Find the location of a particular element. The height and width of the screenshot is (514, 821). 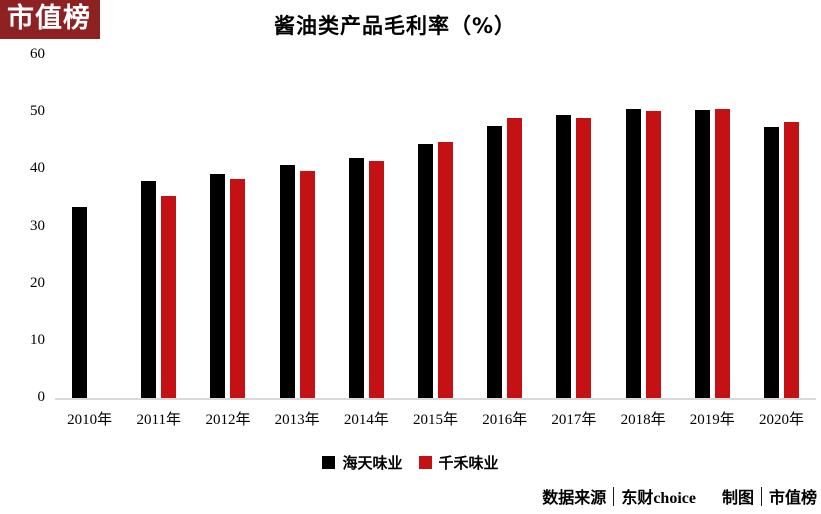

legend-item-千禾味业: 千禾味业 is located at coordinates (458, 462).